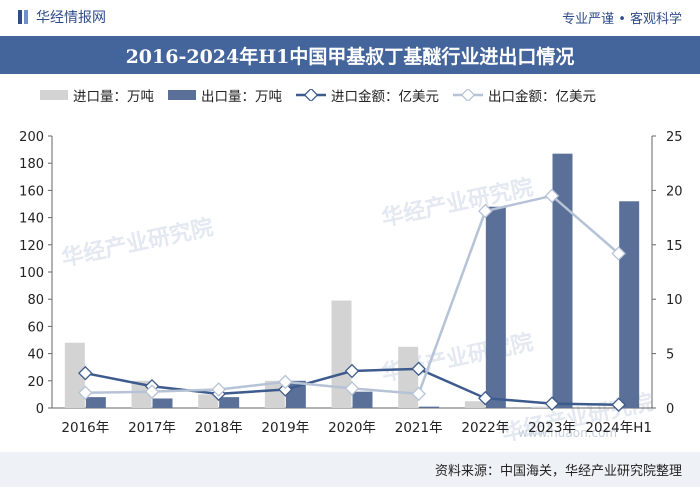  I want to click on x-tick-label: 2017年, so click(152, 428).